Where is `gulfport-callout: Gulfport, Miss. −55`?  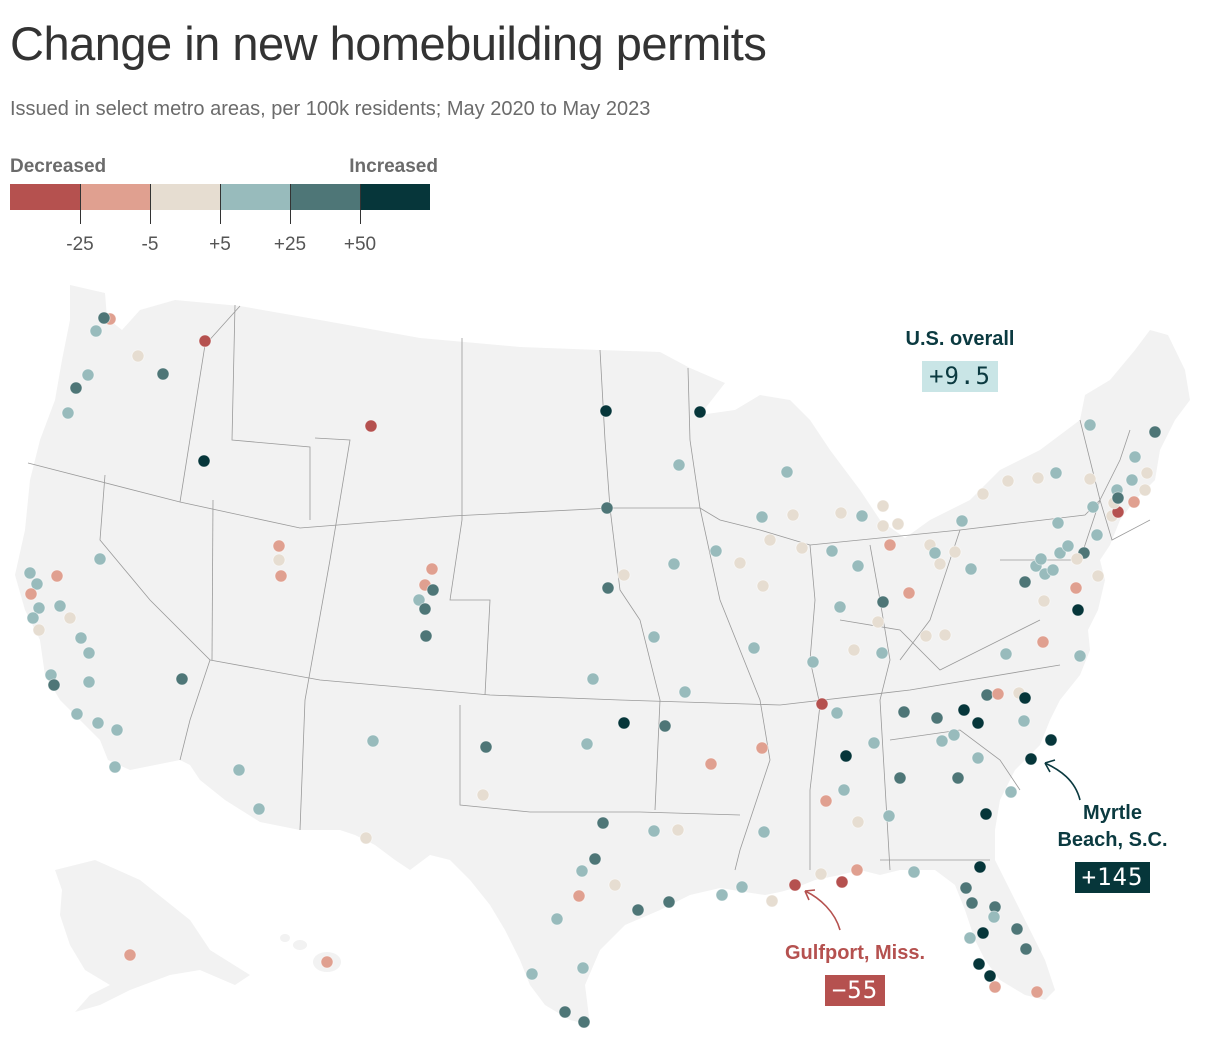
gulfport-callout: Gulfport, Miss. −55 is located at coordinates (855, 973).